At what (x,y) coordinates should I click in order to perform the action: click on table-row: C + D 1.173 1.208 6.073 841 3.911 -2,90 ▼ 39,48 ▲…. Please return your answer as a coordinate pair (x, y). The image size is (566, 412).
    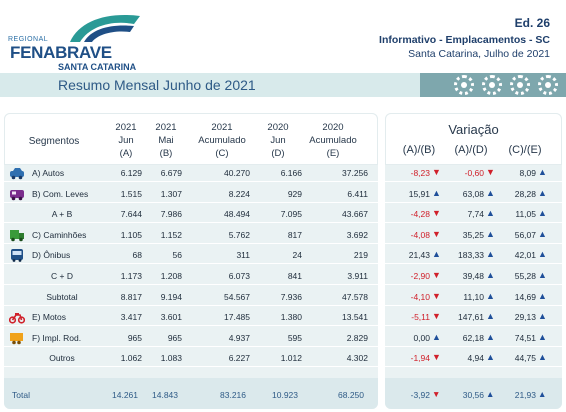
    Looking at the image, I should click on (283, 276).